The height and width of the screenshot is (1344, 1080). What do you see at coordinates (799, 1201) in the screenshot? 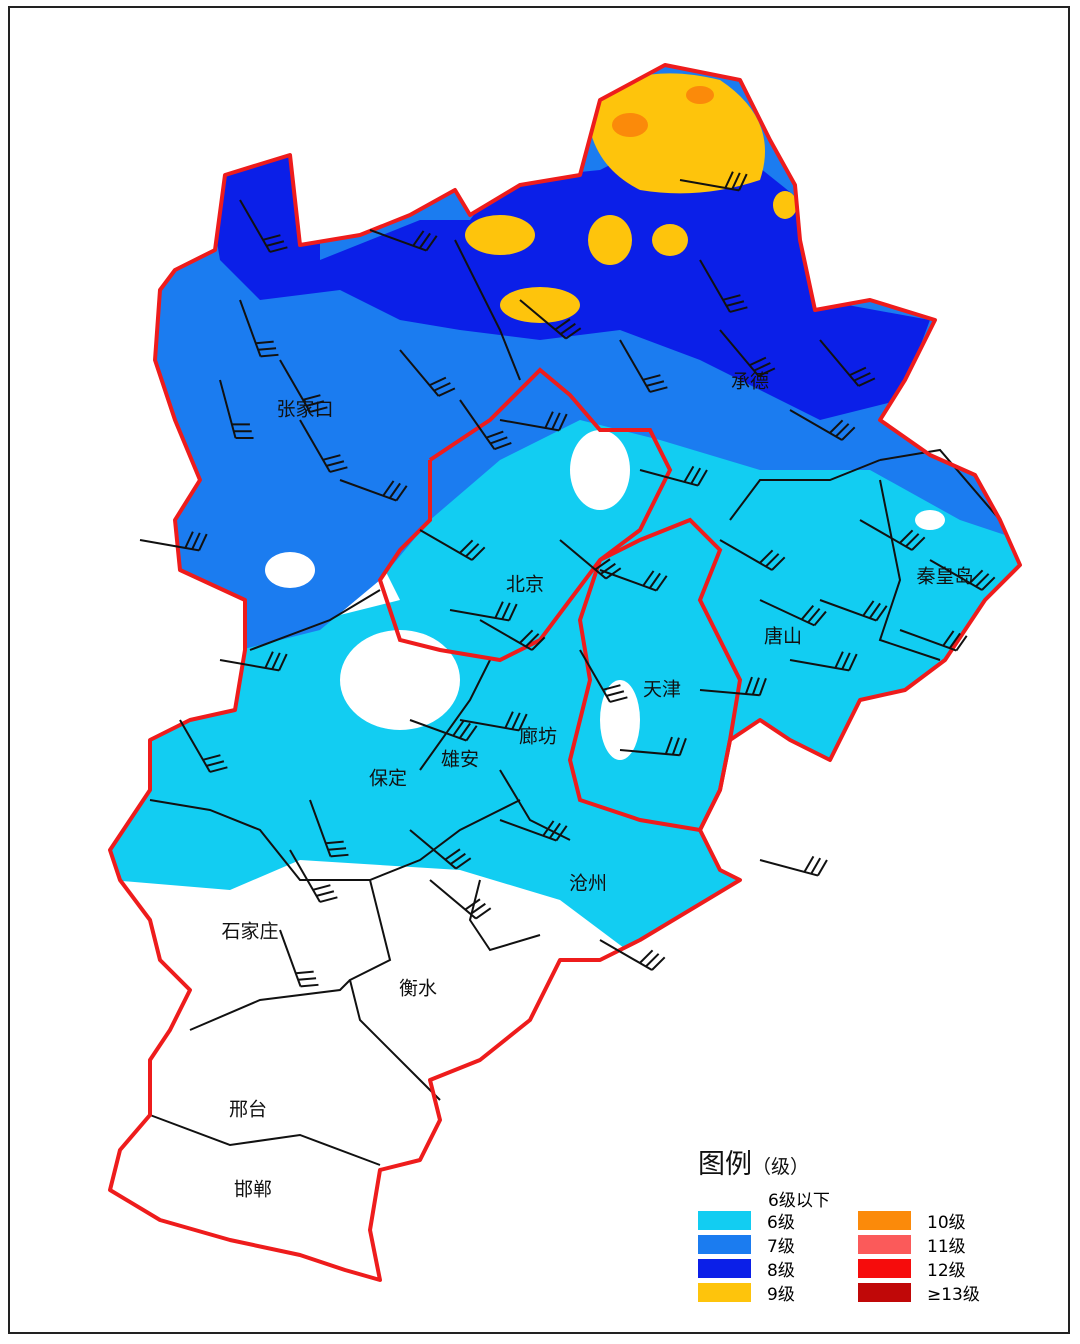
I see `legend-below-6: 6级以下` at bounding box center [799, 1201].